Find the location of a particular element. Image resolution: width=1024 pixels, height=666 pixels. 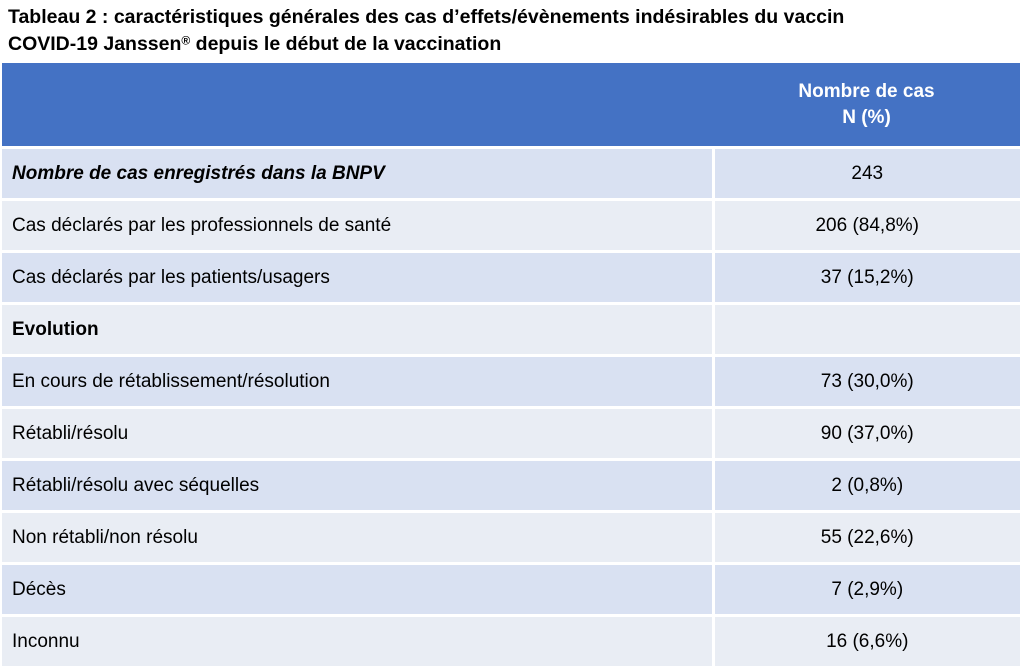

row-value is located at coordinates (866, 330).